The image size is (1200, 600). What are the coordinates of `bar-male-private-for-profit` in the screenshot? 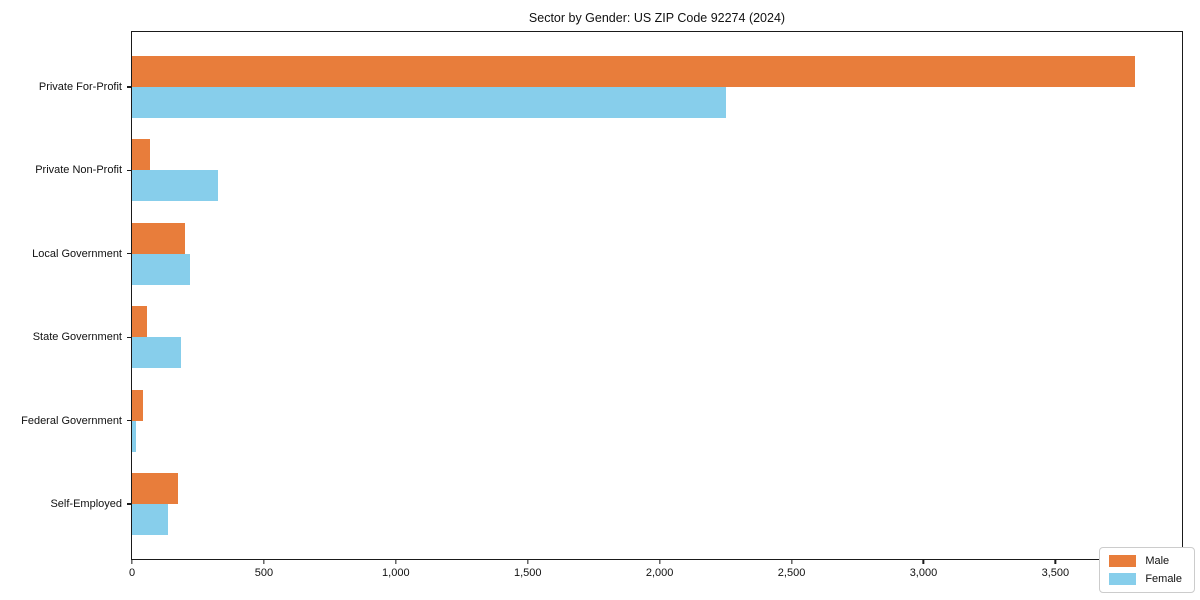 It's located at (633, 72).